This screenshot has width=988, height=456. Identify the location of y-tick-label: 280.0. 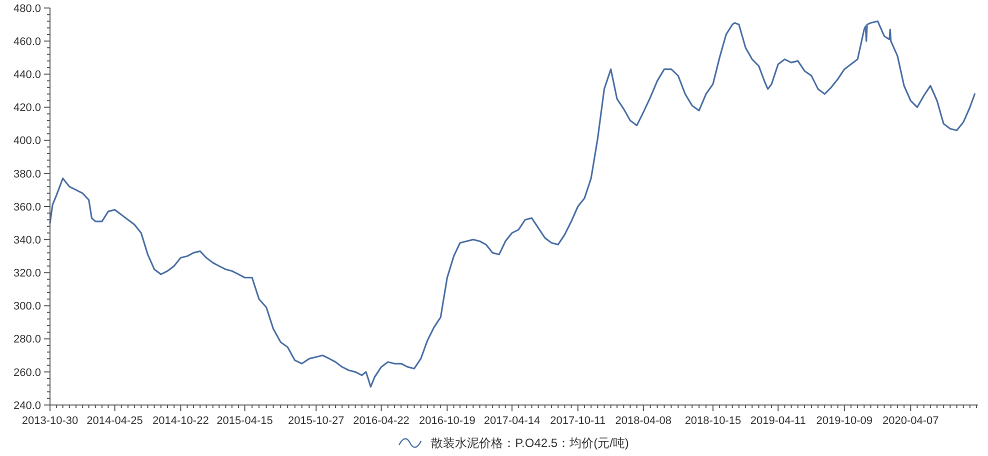
(27, 340).